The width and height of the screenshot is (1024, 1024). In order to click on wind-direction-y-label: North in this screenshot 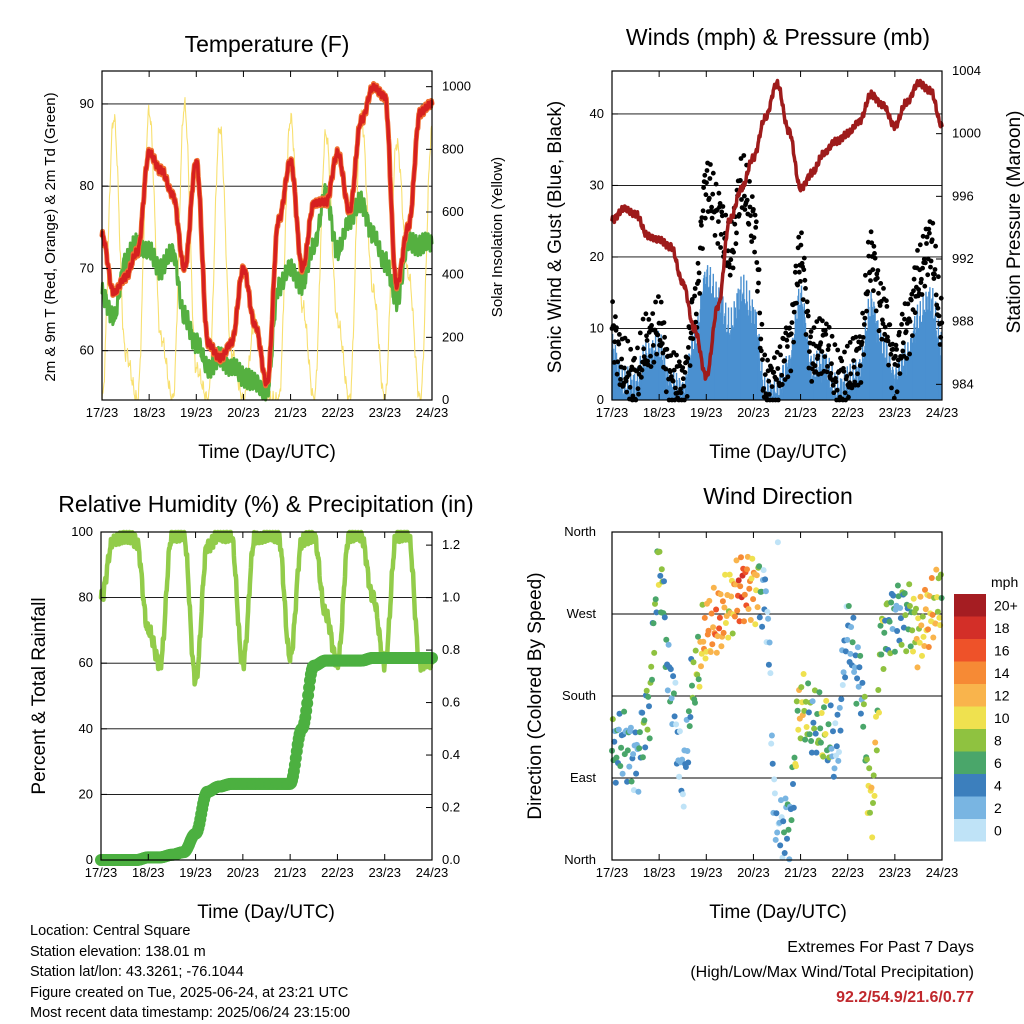, I will do `click(580, 531)`.